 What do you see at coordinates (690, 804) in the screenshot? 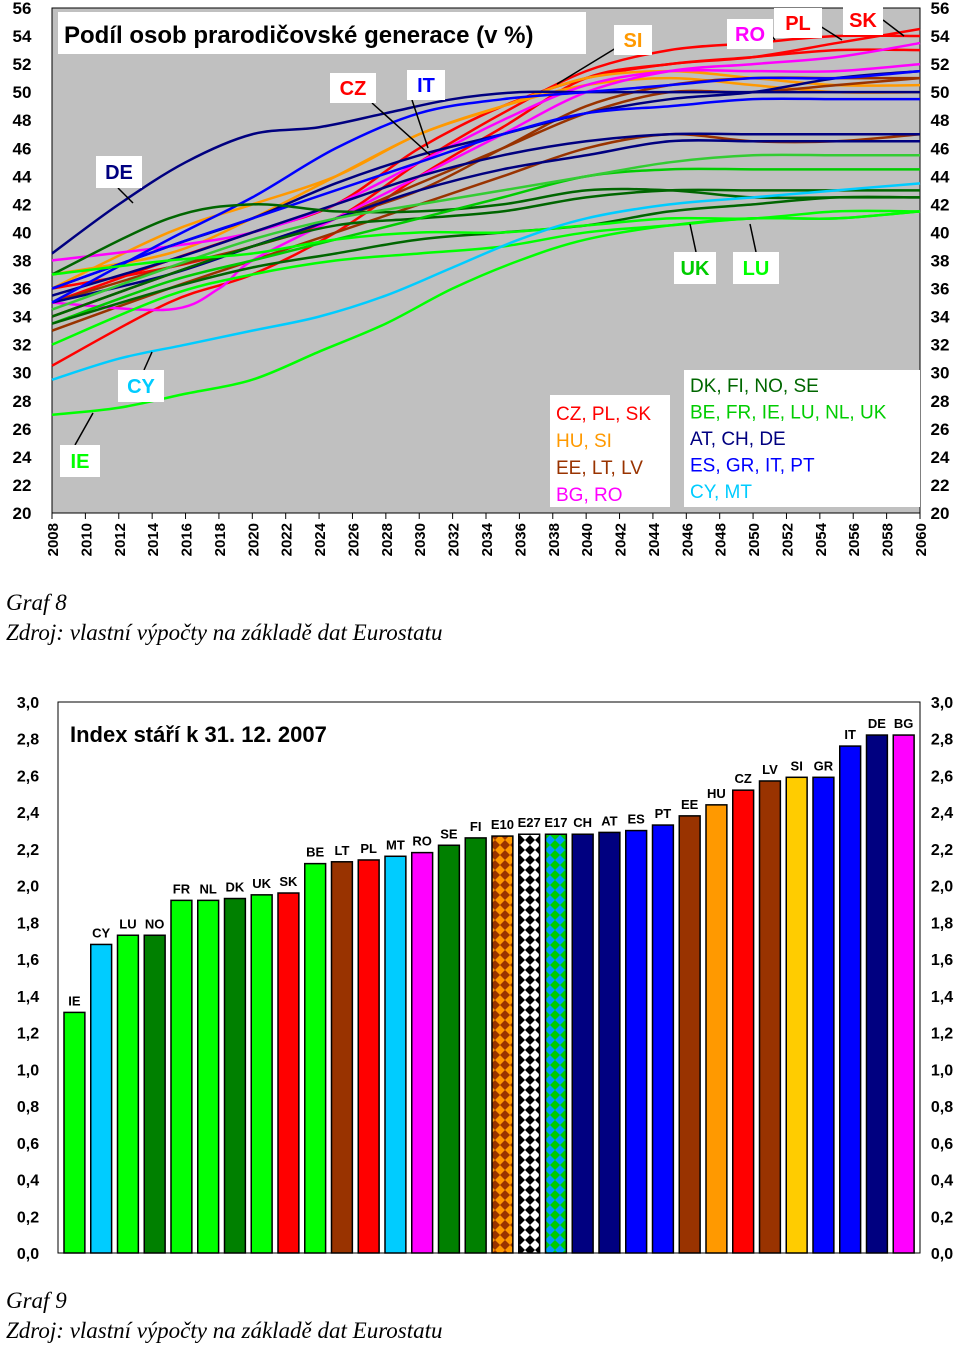
I see `bar-label: EE` at bounding box center [690, 804].